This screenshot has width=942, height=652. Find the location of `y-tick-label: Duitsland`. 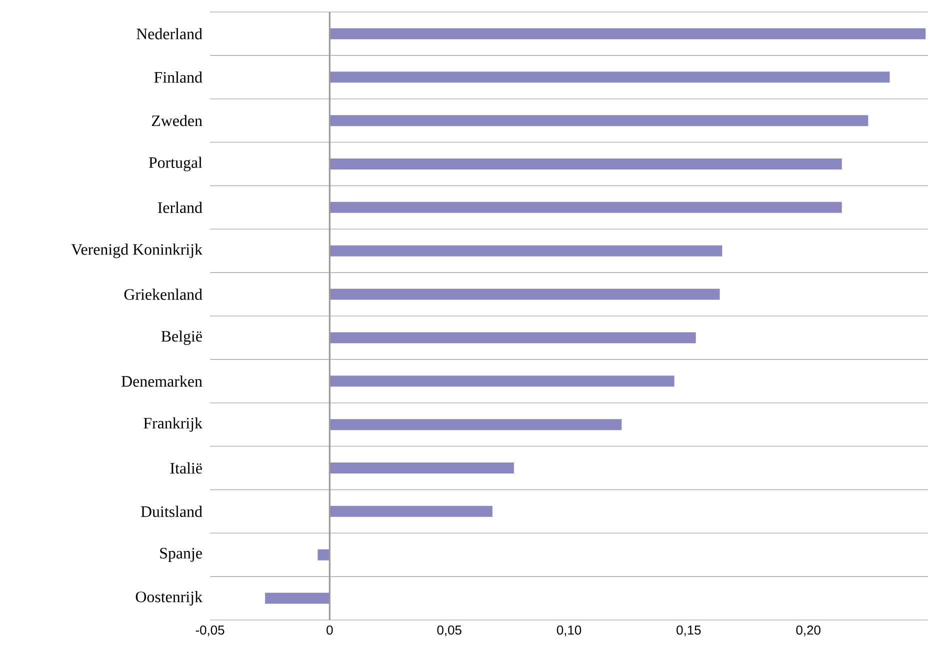

y-tick-label: Duitsland is located at coordinates (171, 512).